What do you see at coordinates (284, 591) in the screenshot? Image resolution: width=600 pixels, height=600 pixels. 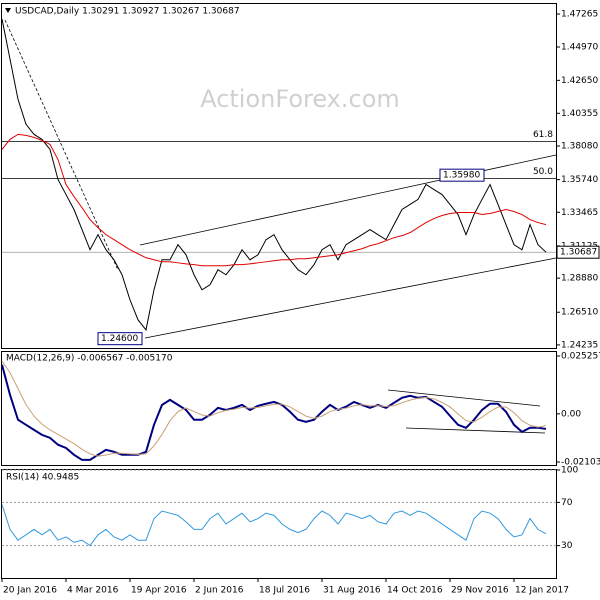 I see `x-tick-label: 18 Jul 2016` at bounding box center [284, 591].